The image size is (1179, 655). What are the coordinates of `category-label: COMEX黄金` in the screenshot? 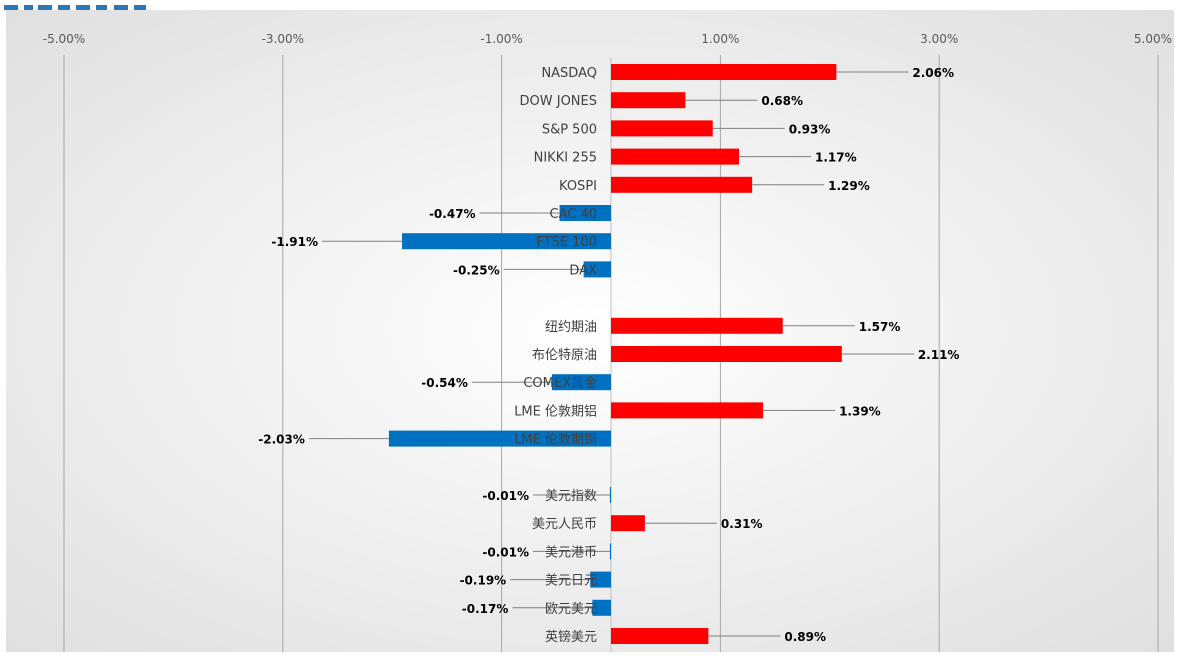 It's located at (560, 383).